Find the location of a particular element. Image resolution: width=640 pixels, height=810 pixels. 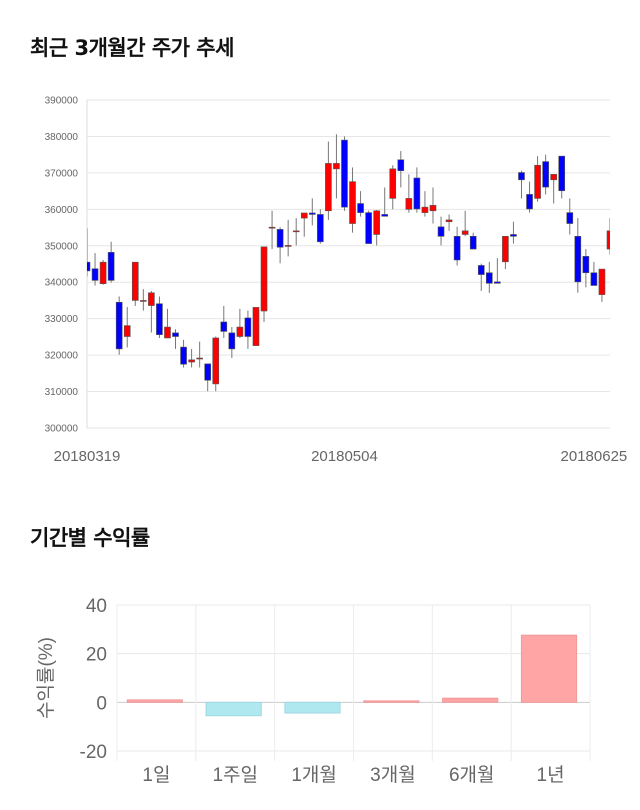

x-tick-label: 1일 is located at coordinates (156, 775).